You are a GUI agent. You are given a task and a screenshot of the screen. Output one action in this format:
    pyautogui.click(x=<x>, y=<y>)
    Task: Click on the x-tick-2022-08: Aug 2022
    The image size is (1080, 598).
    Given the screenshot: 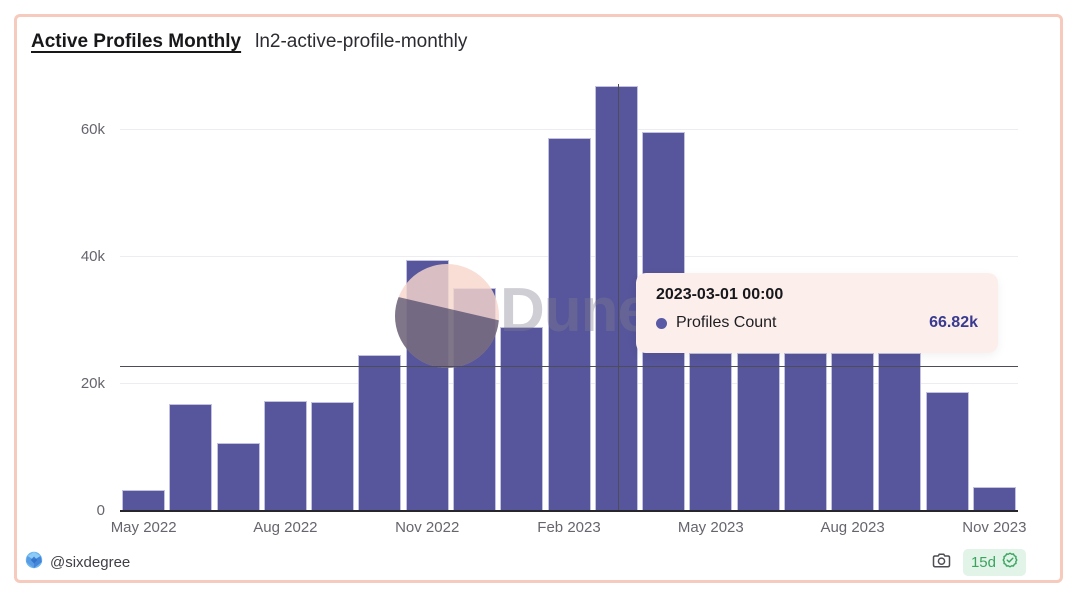 What is the action you would take?
    pyautogui.click(x=285, y=527)
    